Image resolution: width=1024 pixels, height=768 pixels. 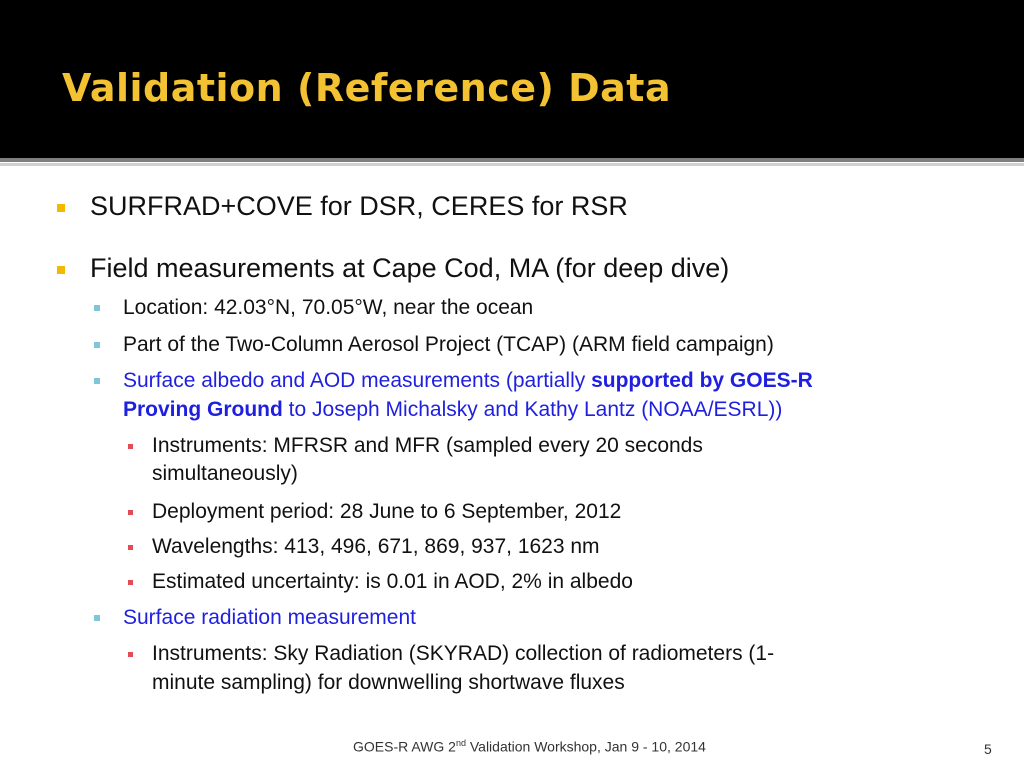 I want to click on bullet-surface-radiation: Surface radiation measurement, so click(x=269, y=617).